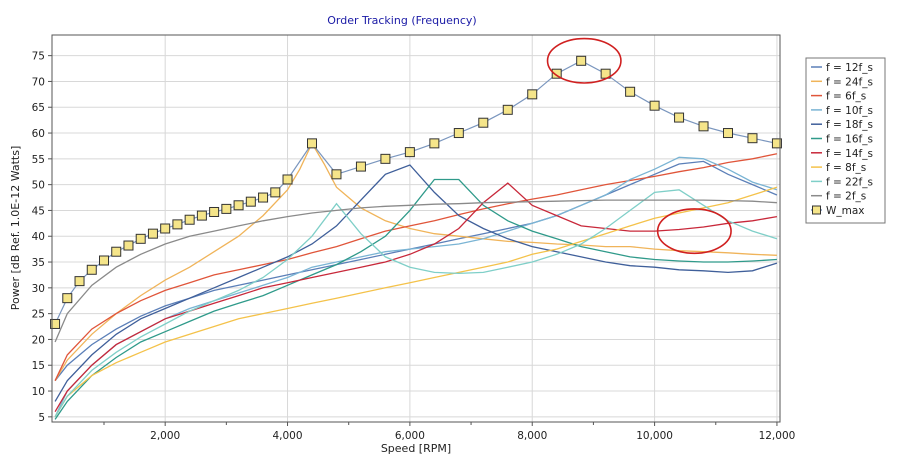  Describe the element at coordinates (38, 340) in the screenshot. I see `y-tick-label: 20` at that location.